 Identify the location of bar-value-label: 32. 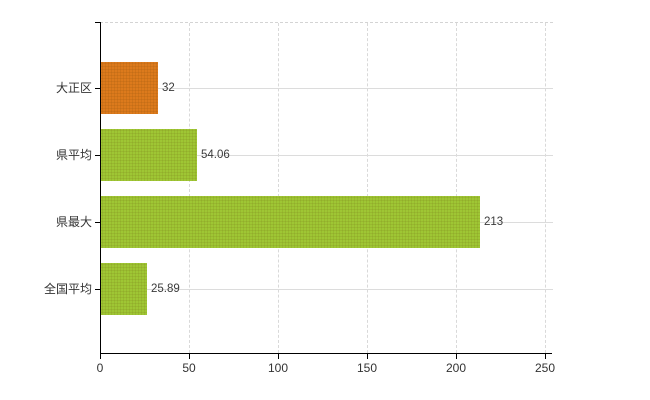
(168, 88).